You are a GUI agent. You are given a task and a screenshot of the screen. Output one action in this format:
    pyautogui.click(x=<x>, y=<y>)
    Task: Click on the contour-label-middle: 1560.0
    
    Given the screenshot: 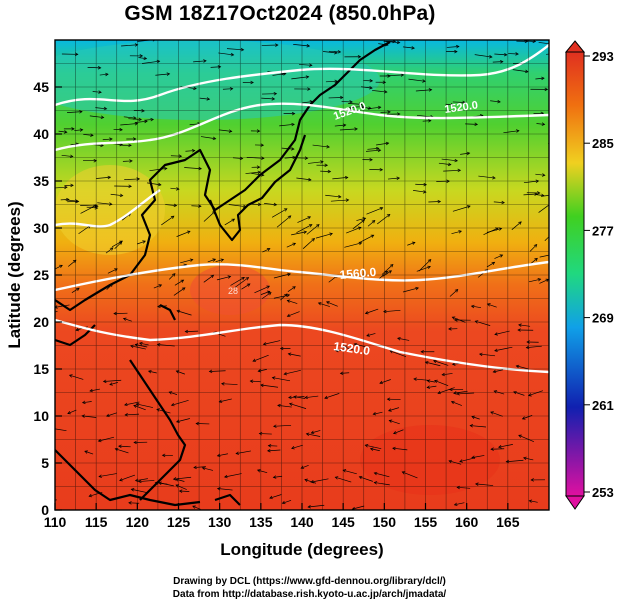 What is the action you would take?
    pyautogui.click(x=358, y=273)
    